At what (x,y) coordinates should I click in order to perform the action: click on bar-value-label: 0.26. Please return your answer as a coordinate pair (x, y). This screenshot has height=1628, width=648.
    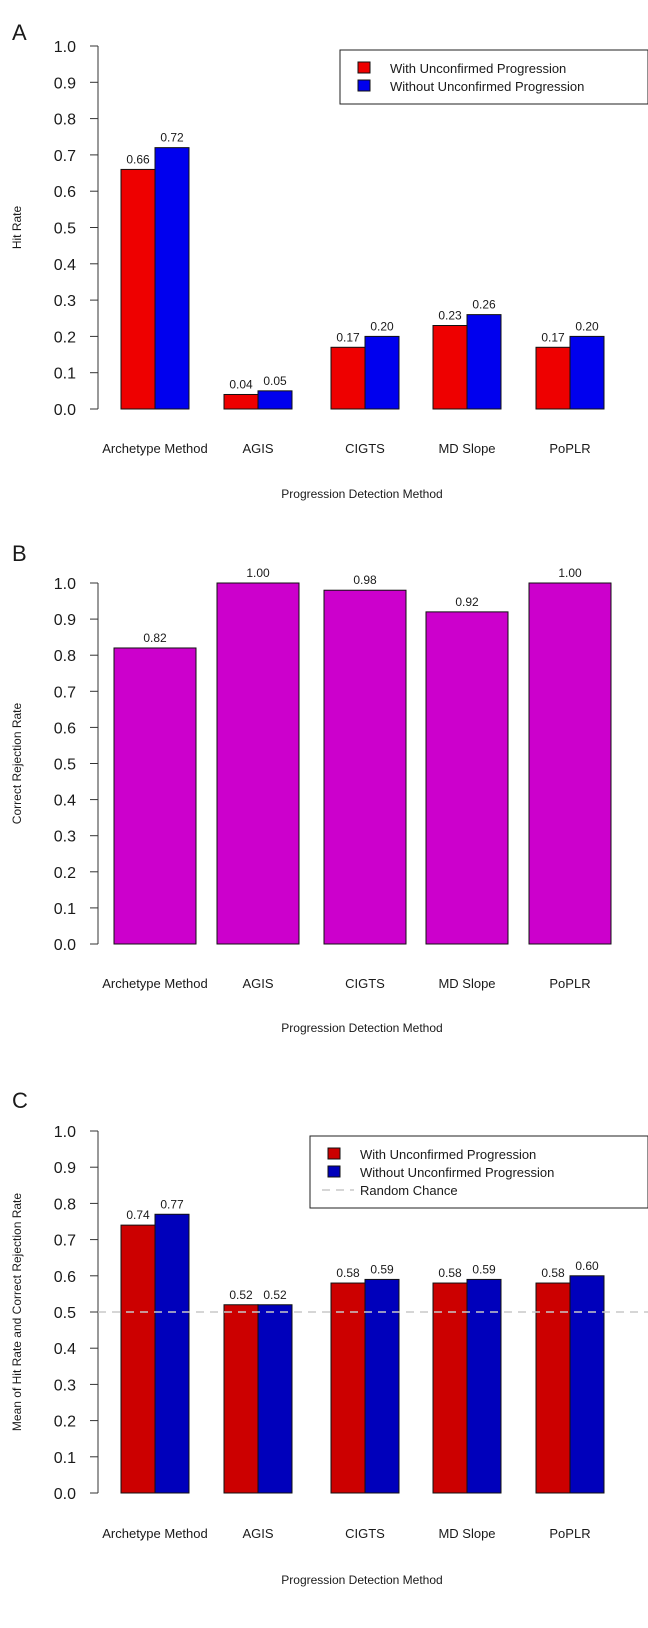
    Looking at the image, I should click on (484, 305).